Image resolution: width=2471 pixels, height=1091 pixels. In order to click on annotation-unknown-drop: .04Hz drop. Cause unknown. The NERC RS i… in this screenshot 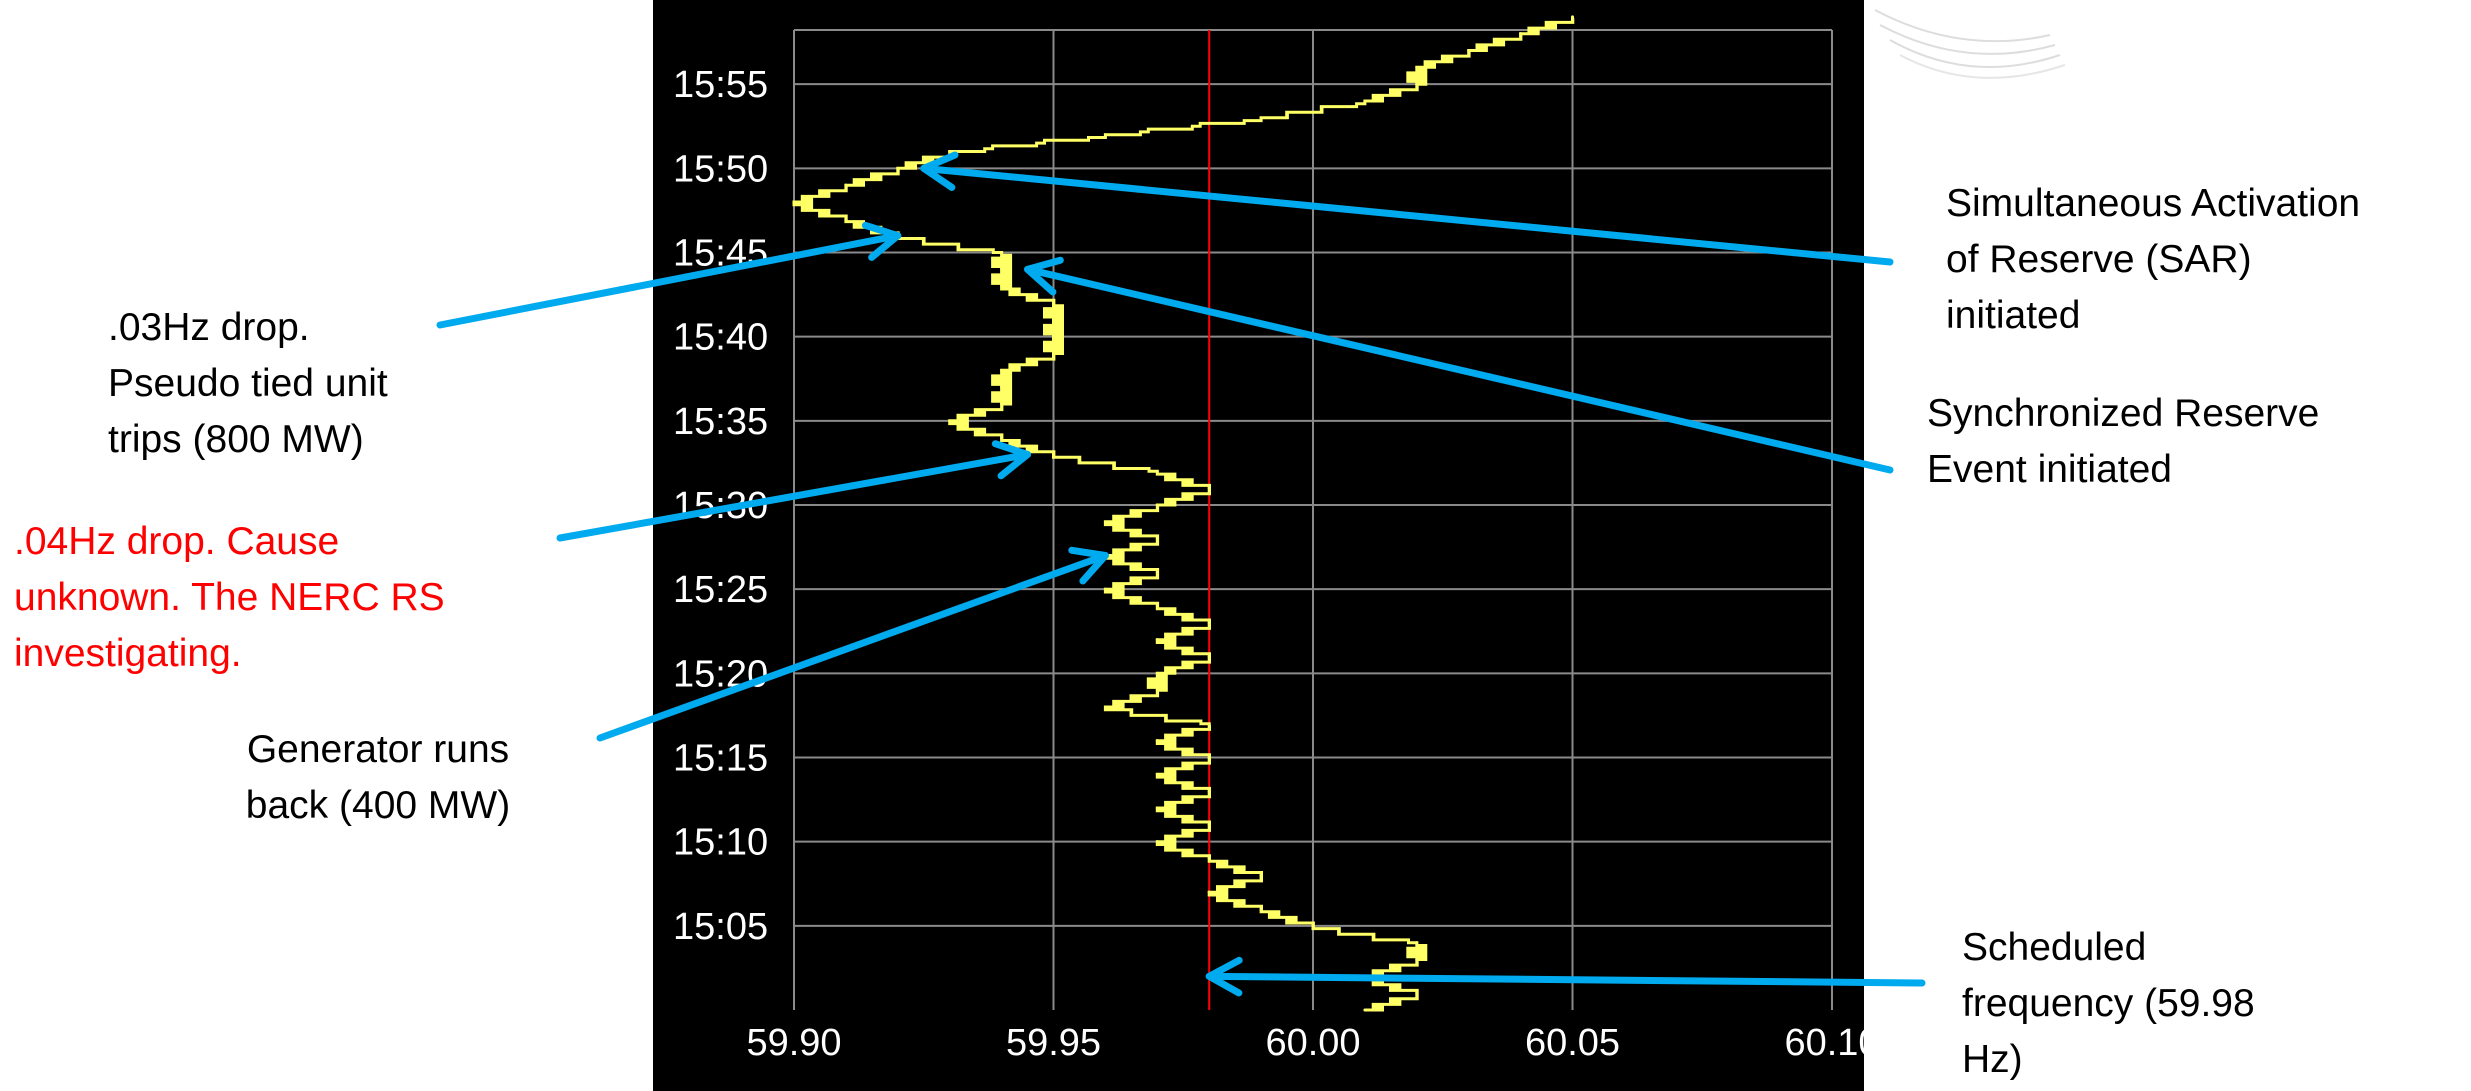, I will do `click(229, 597)`.